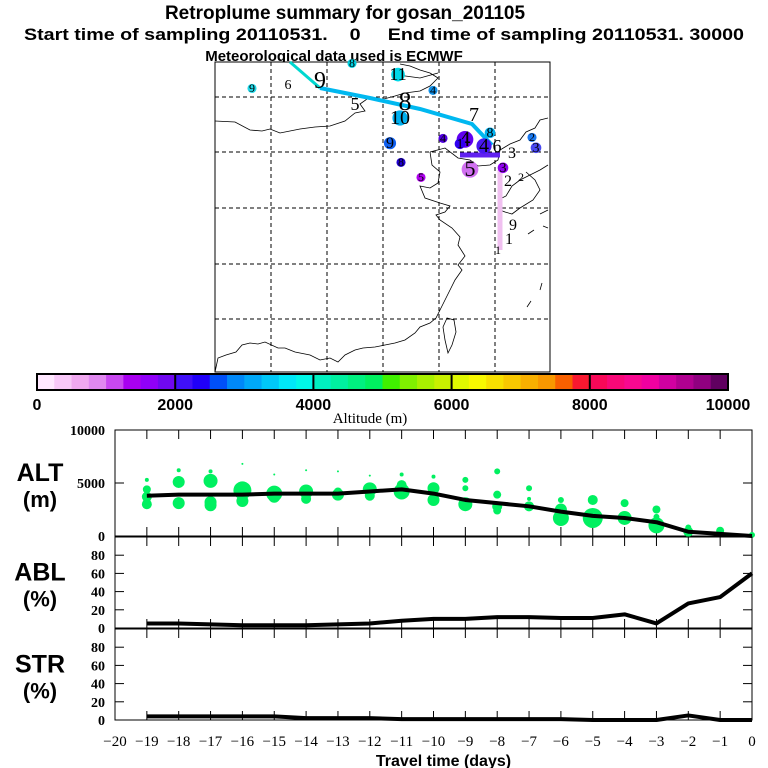 The width and height of the screenshot is (768, 768). Describe the element at coordinates (400, 118) in the screenshot. I see `plume-day-label: 10` at that location.